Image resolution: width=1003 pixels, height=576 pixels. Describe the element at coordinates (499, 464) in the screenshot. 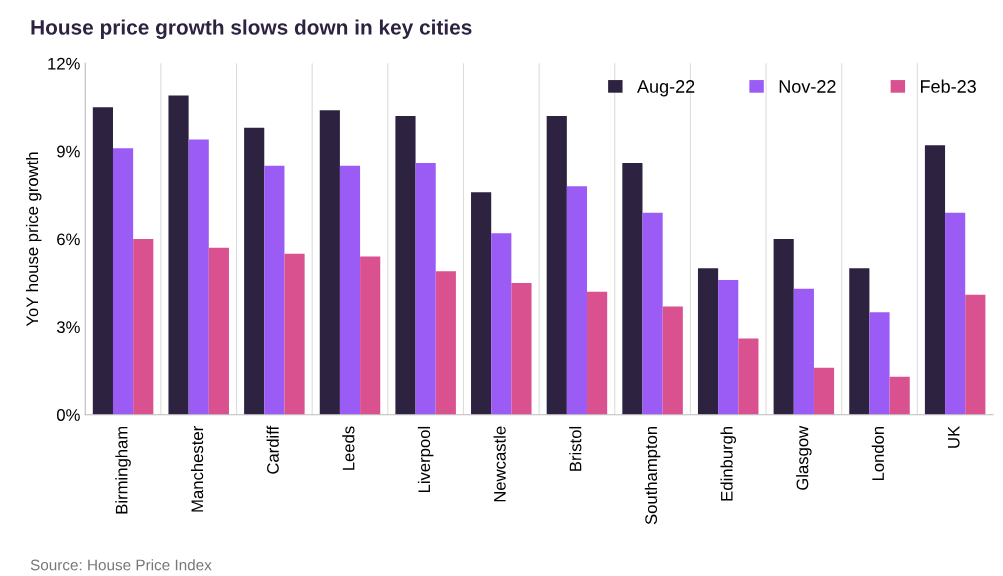

I see `x-tick-label: Newcastle` at that location.